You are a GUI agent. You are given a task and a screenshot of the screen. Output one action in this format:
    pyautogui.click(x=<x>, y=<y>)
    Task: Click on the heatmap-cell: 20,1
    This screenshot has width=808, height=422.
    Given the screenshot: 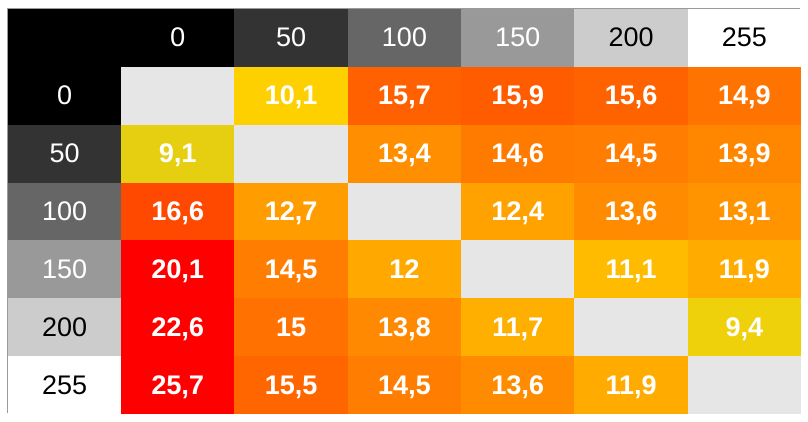 What is the action you would take?
    pyautogui.click(x=178, y=269)
    